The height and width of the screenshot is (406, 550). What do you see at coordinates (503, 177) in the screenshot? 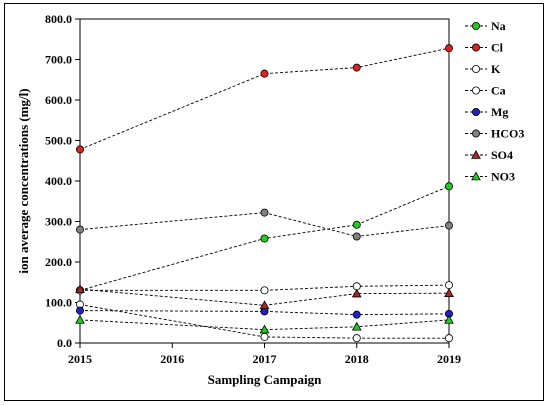
I see `legend-label: NO3` at bounding box center [503, 177].